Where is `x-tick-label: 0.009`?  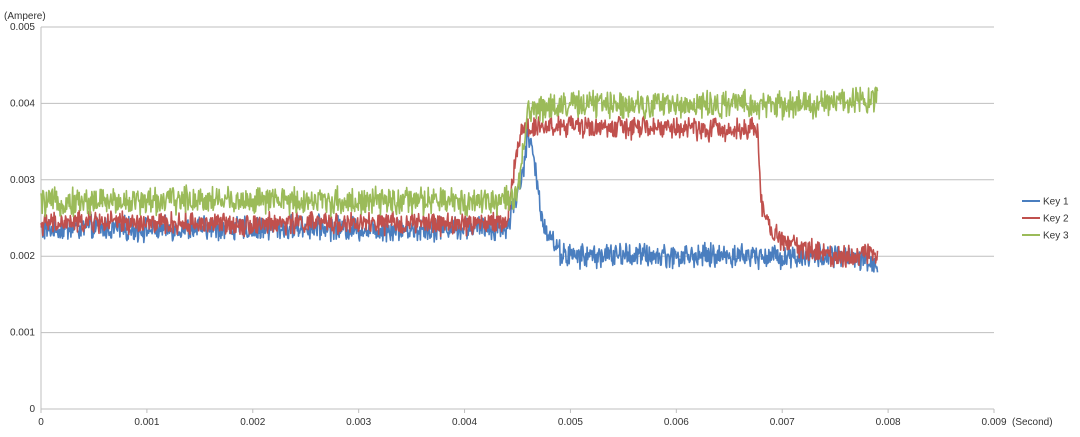
x-tick-label: 0.009 is located at coordinates (993, 422).